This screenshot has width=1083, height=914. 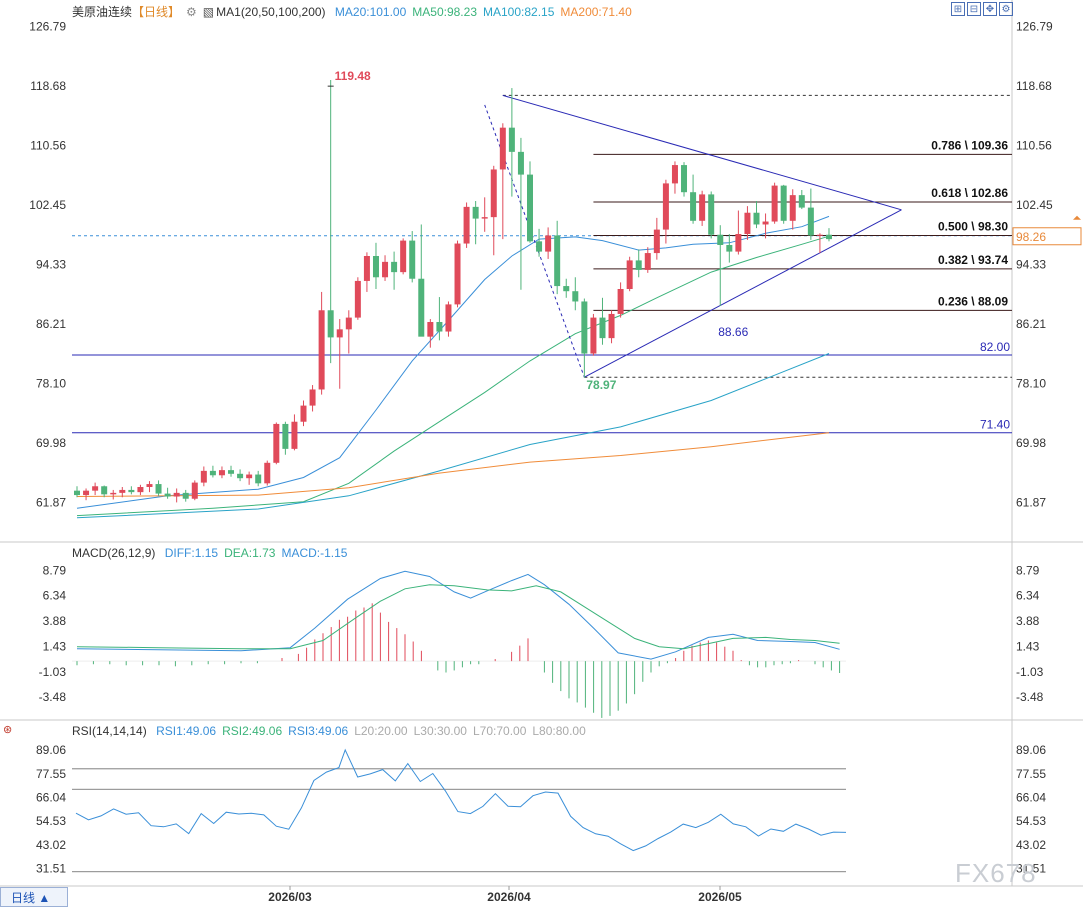 What do you see at coordinates (1030, 672) in the screenshot?
I see `macd-y-tick-right: -1.03` at bounding box center [1030, 672].